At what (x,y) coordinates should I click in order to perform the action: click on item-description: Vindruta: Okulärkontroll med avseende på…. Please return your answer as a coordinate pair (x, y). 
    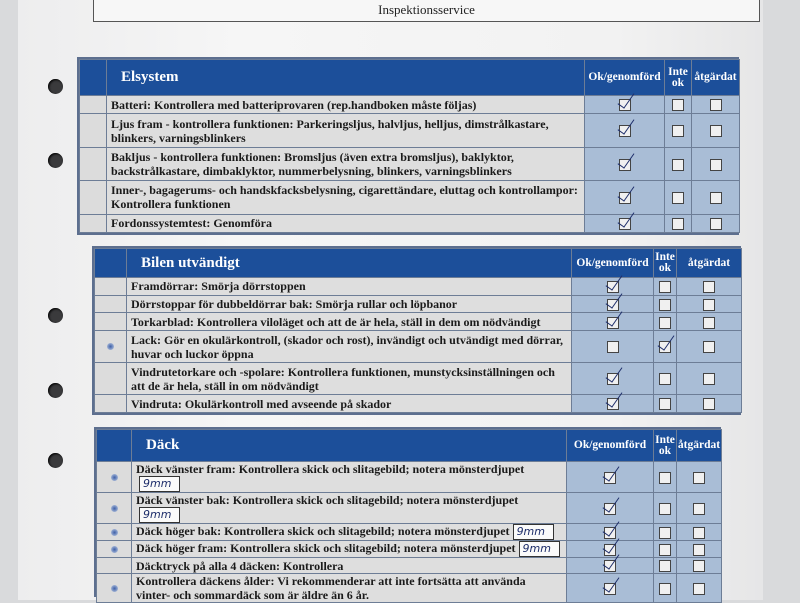
    Looking at the image, I should click on (261, 403).